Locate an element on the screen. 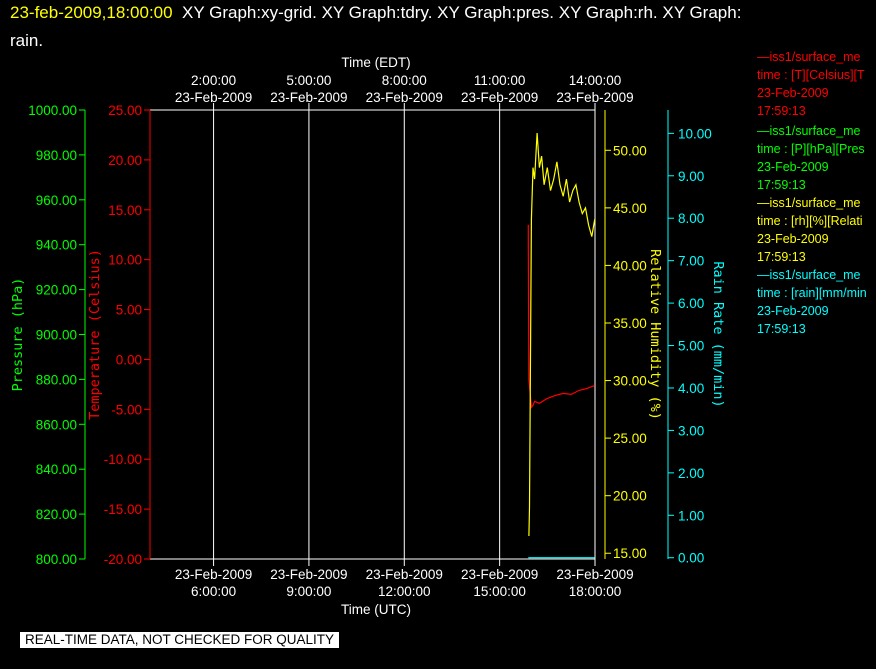 This screenshot has width=876, height=669. rain-tick-label: 5.00 is located at coordinates (691, 346).